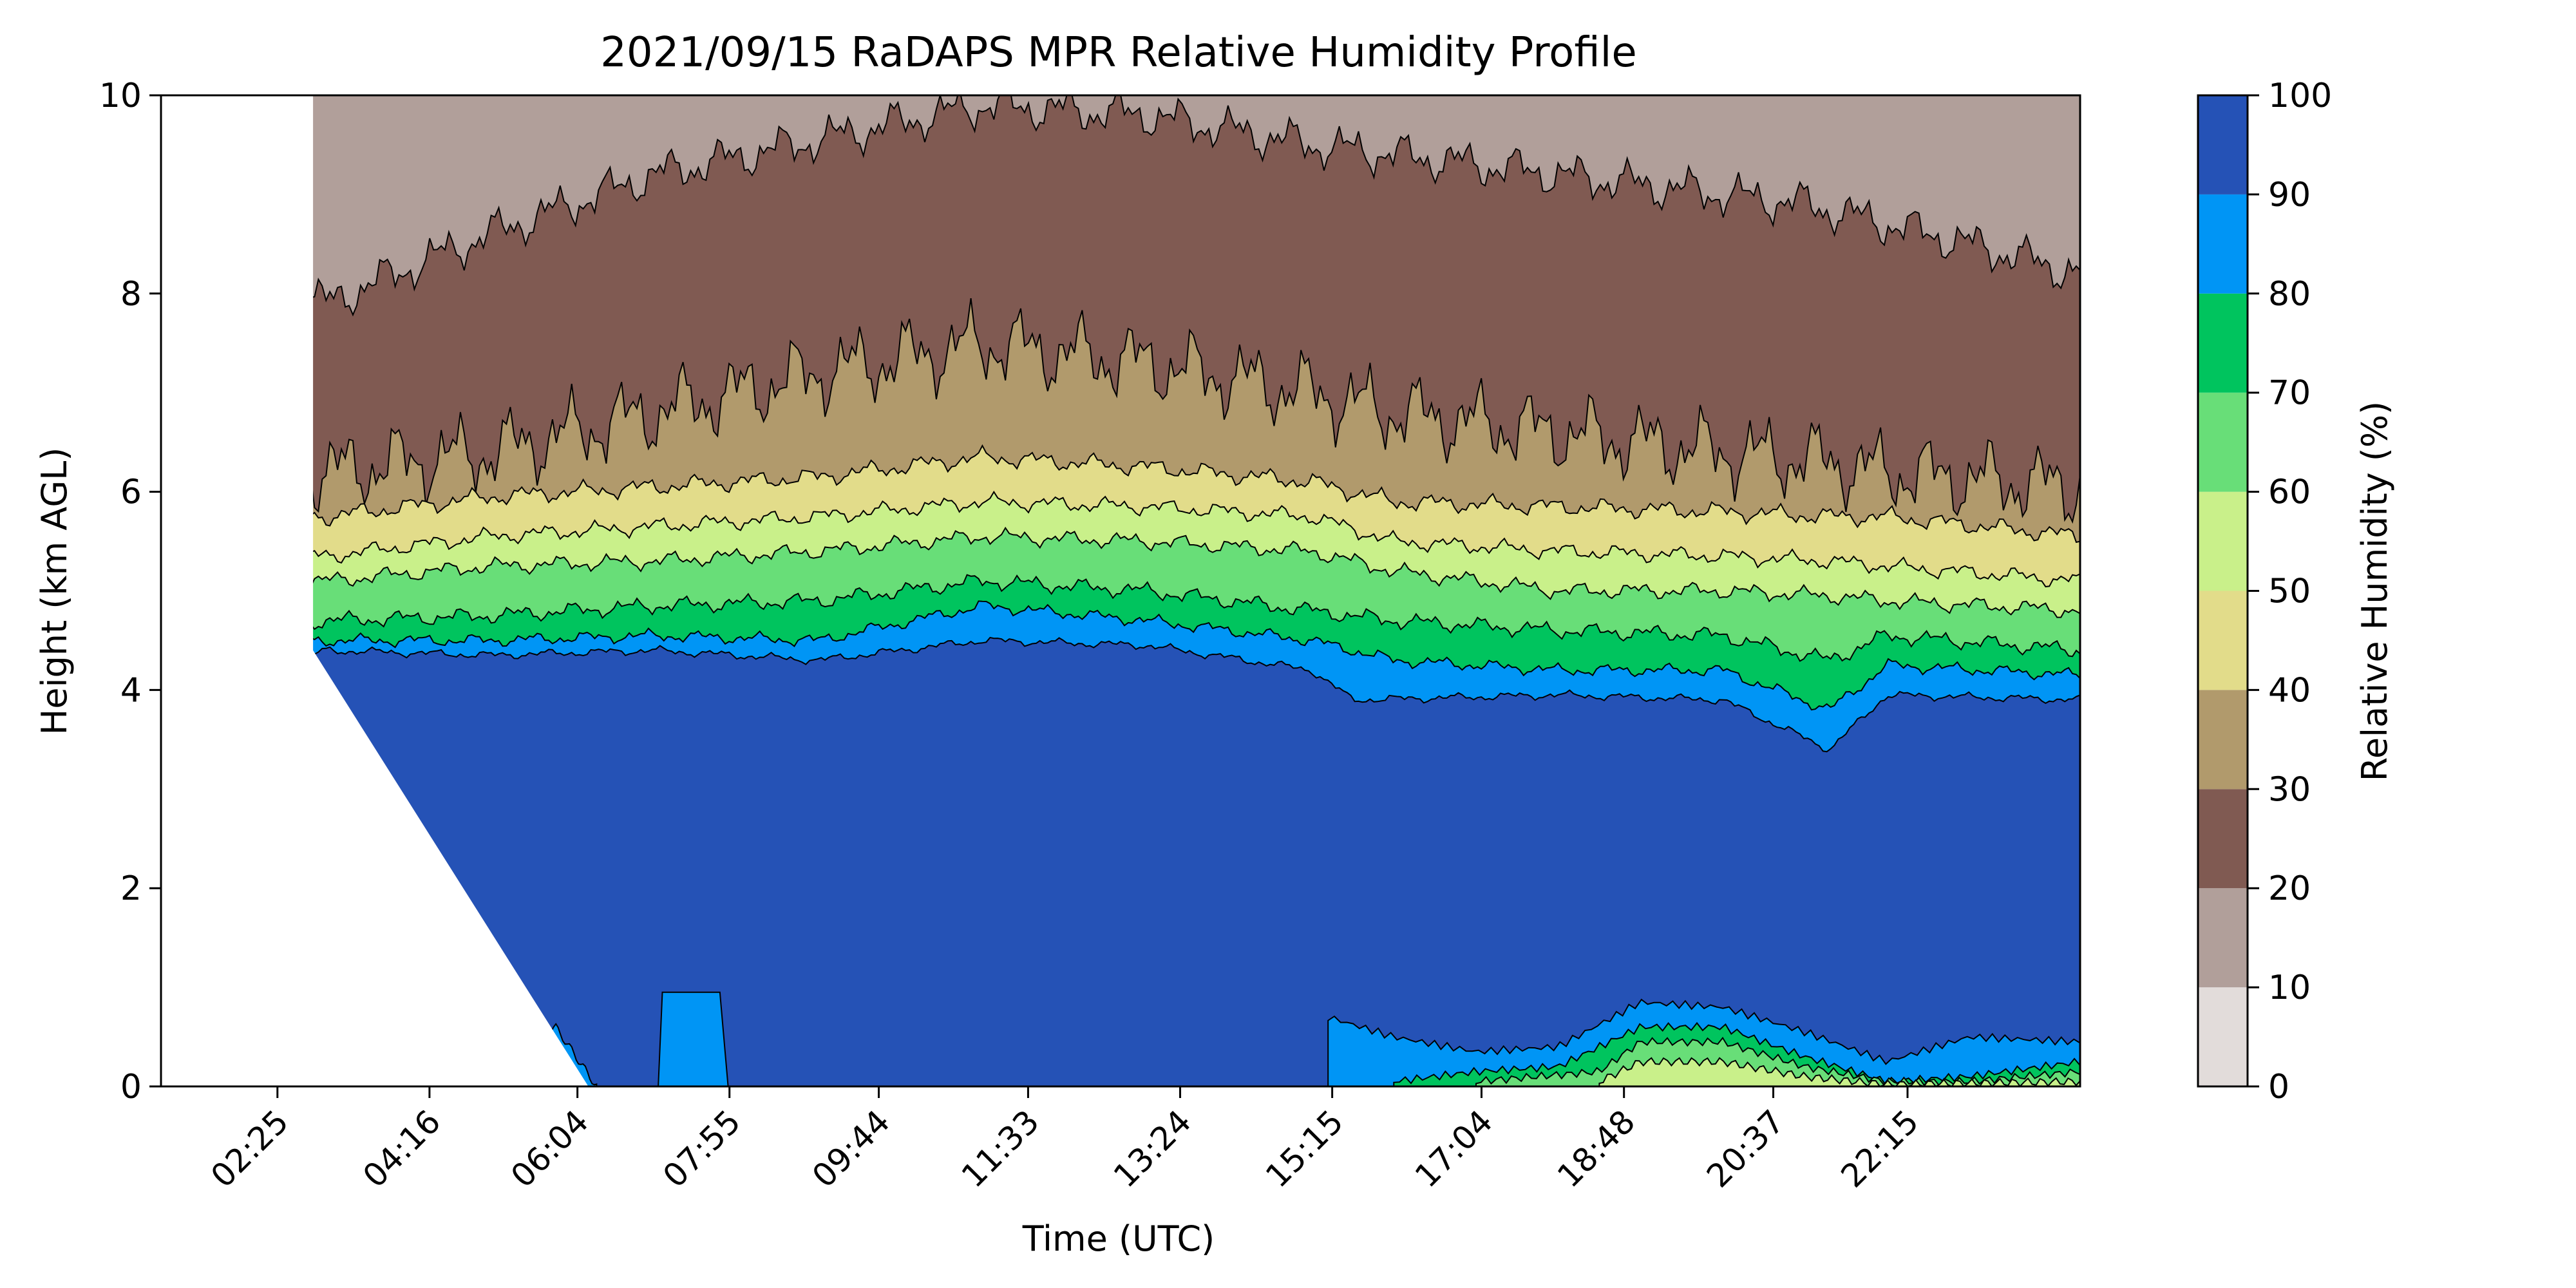 The image size is (2576, 1288). Describe the element at coordinates (1880, 1149) in the screenshot. I see `x-tick-label: 22:15` at that location.